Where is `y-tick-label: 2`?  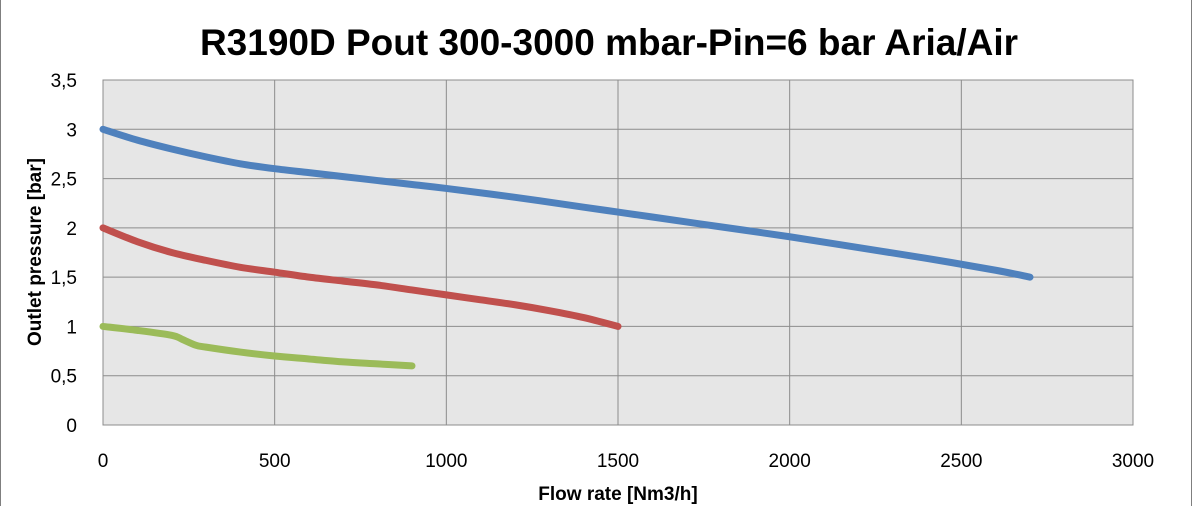 y-tick-label: 2 is located at coordinates (71, 229).